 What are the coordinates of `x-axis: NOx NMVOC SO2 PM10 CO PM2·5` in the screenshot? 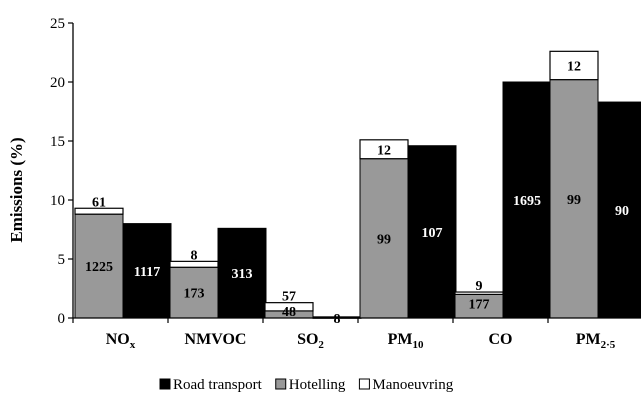 It's located at (356, 334).